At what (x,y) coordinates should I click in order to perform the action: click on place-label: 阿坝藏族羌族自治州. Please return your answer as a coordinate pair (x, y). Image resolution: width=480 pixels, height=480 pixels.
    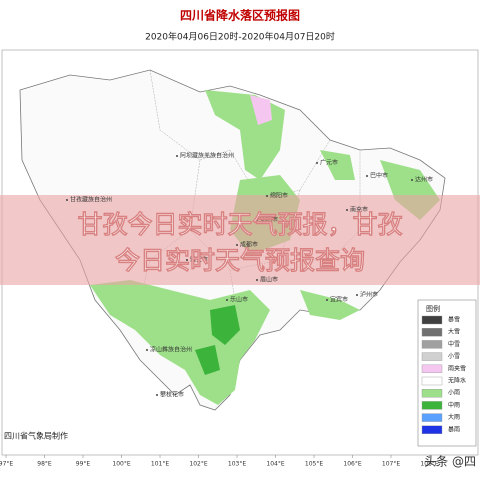
    Looking at the image, I should click on (207, 156).